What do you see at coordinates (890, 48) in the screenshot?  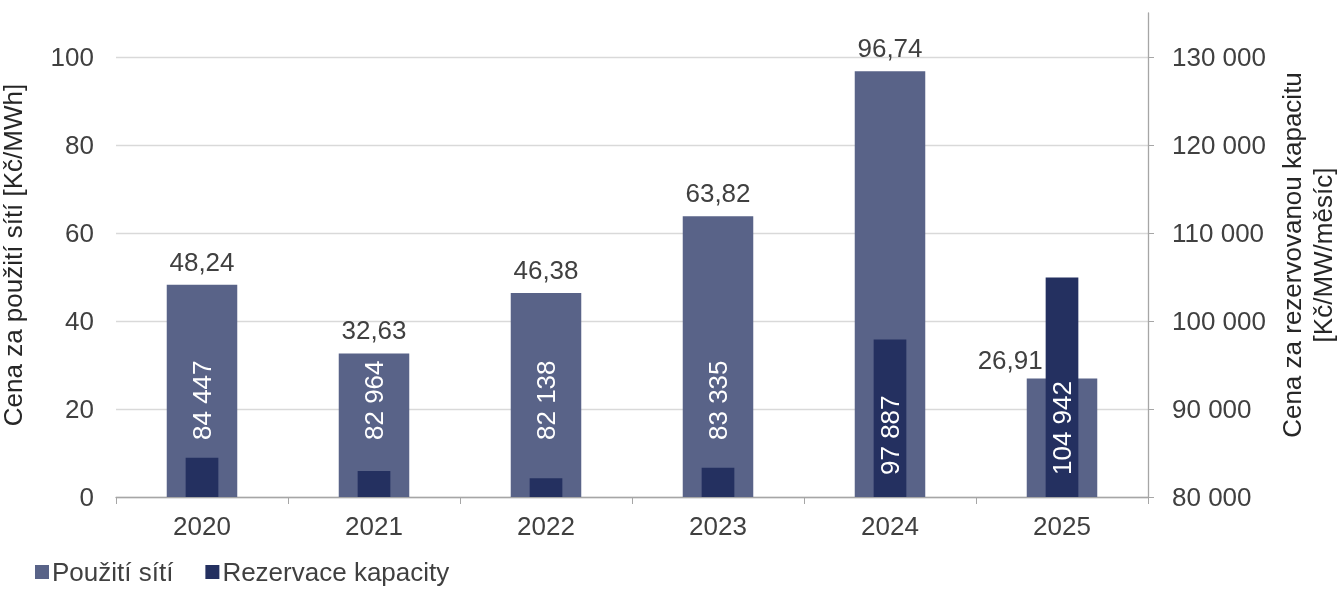 I see `data-label: 96,74` at bounding box center [890, 48].